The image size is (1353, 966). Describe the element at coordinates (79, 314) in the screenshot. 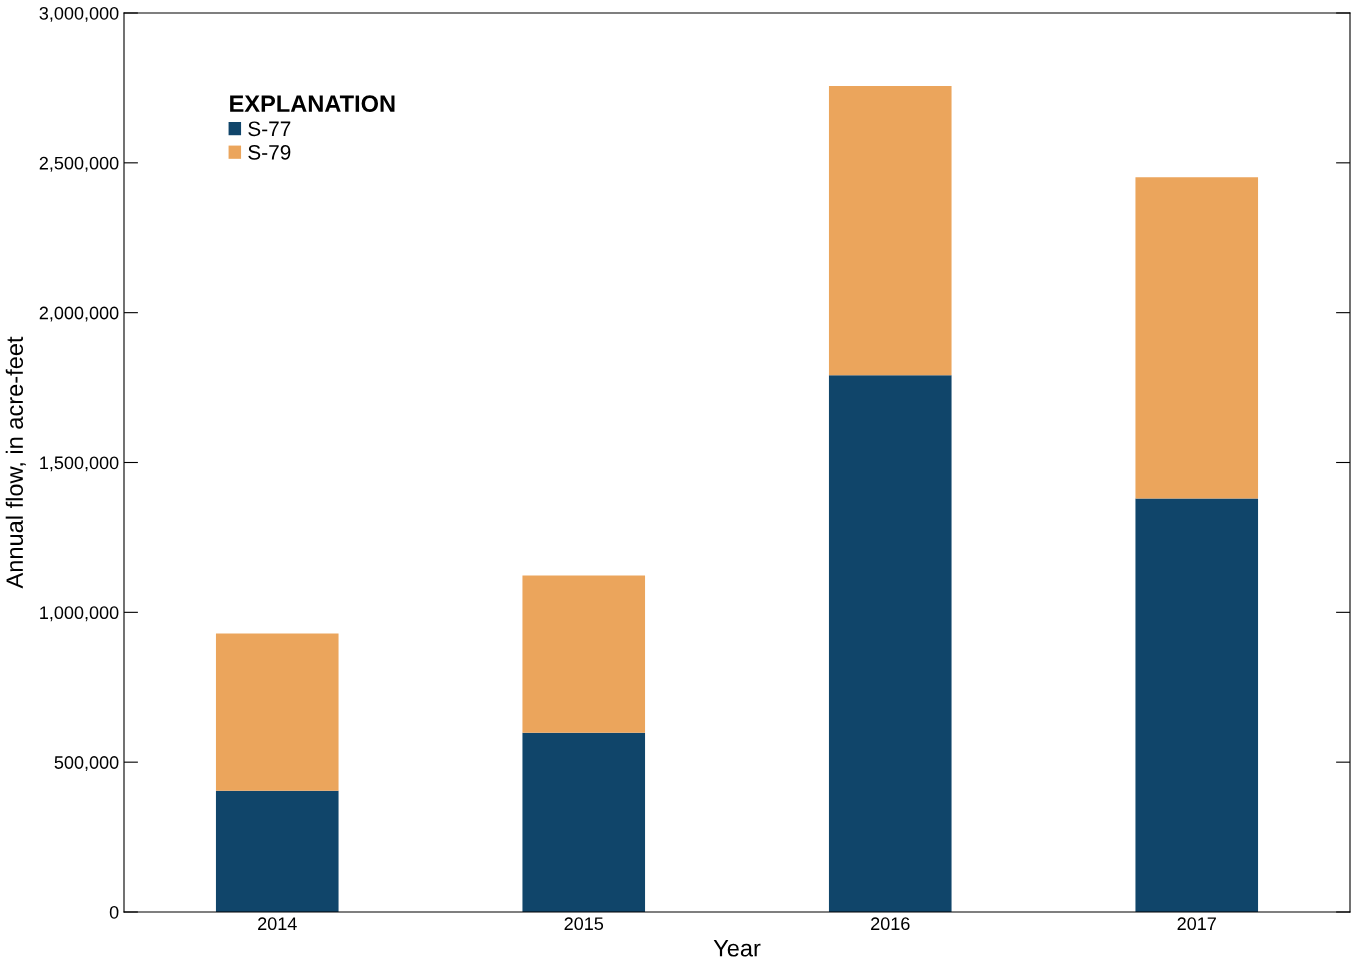

I see `y-tick-label: 2,000,000` at that location.